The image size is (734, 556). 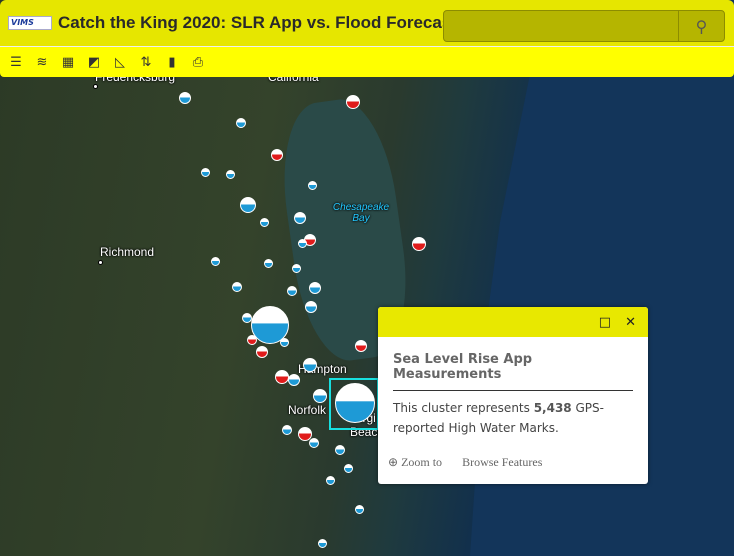 What do you see at coordinates (513, 371) in the screenshot?
I see `popup-title: Sea Level Rise App Measurements` at bounding box center [513, 371].